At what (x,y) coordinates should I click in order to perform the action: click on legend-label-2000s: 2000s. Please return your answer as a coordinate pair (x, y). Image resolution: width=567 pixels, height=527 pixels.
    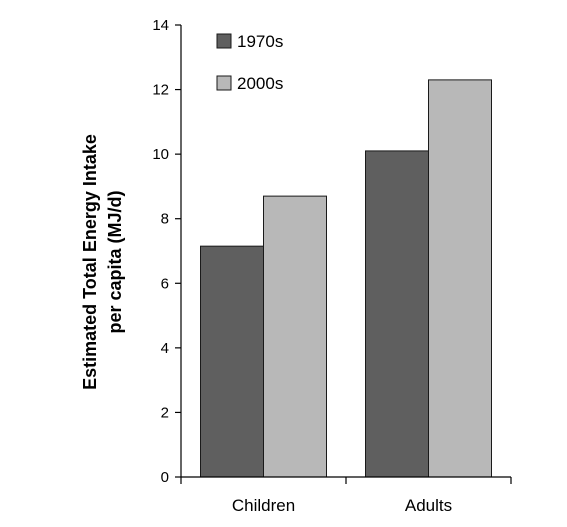
    Looking at the image, I should click on (260, 83).